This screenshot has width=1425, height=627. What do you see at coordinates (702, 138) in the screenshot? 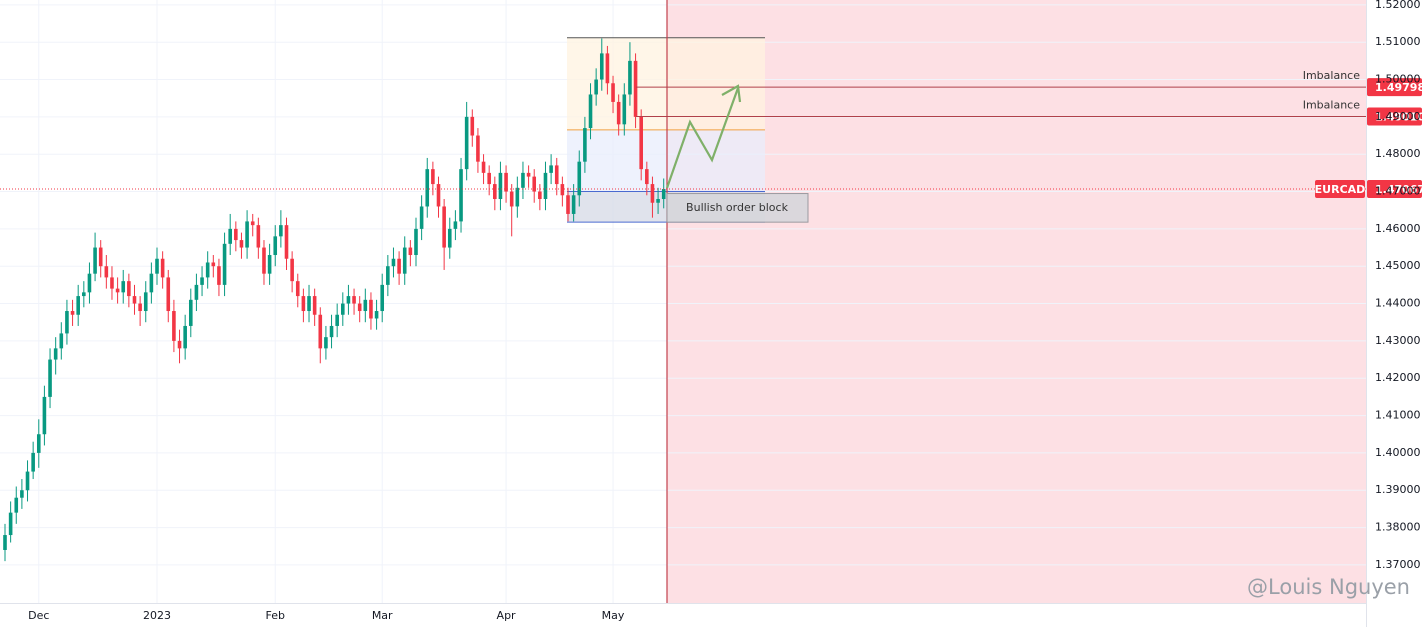
I see `arrow-path` at bounding box center [702, 138].